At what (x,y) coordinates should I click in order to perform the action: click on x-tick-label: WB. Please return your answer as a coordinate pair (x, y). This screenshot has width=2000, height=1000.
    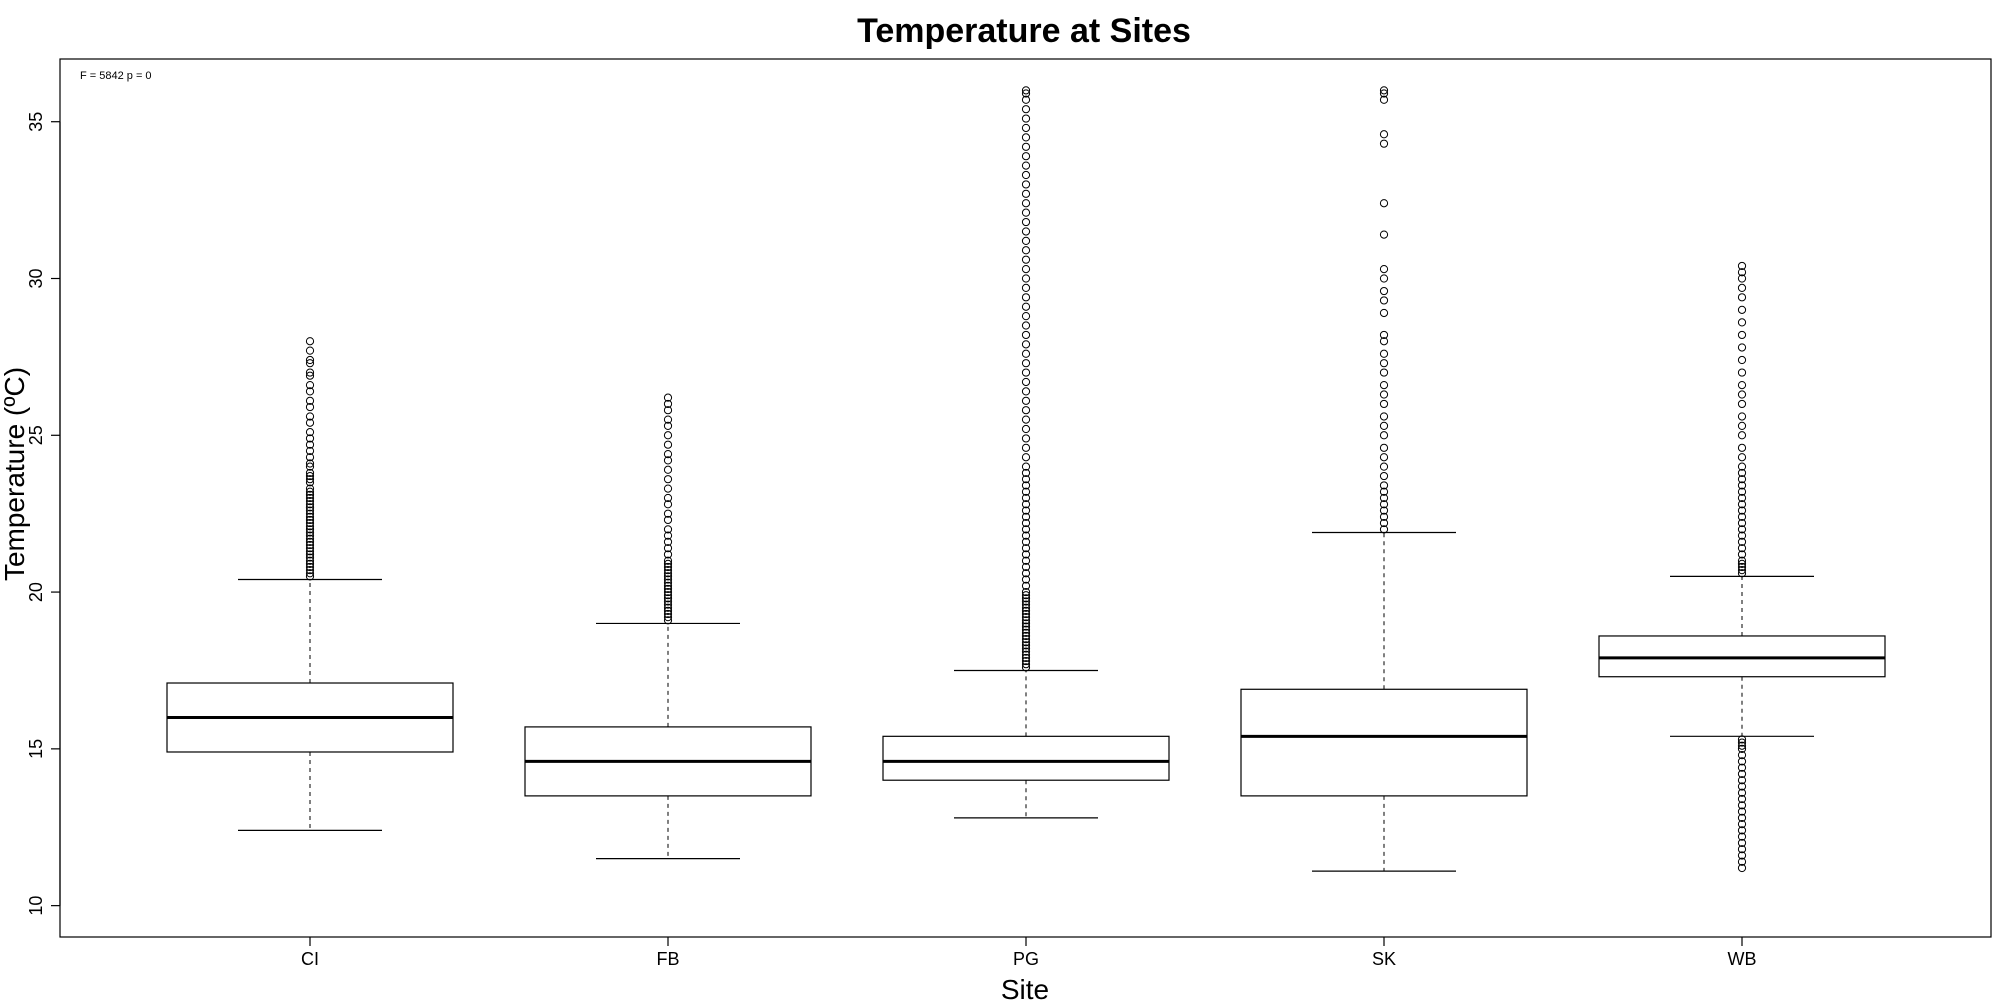
    Looking at the image, I should click on (1742, 959).